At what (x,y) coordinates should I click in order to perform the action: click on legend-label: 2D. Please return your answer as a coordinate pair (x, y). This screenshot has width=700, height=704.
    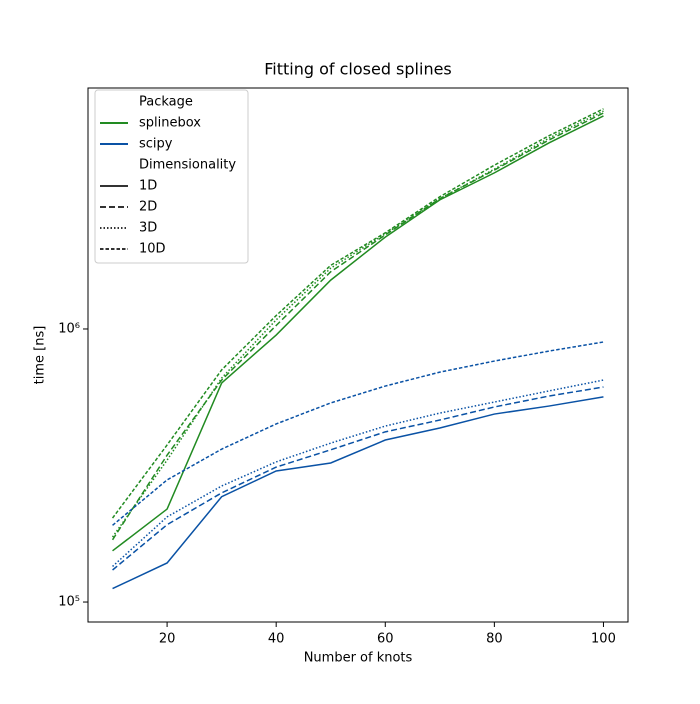
    Looking at the image, I should click on (148, 207).